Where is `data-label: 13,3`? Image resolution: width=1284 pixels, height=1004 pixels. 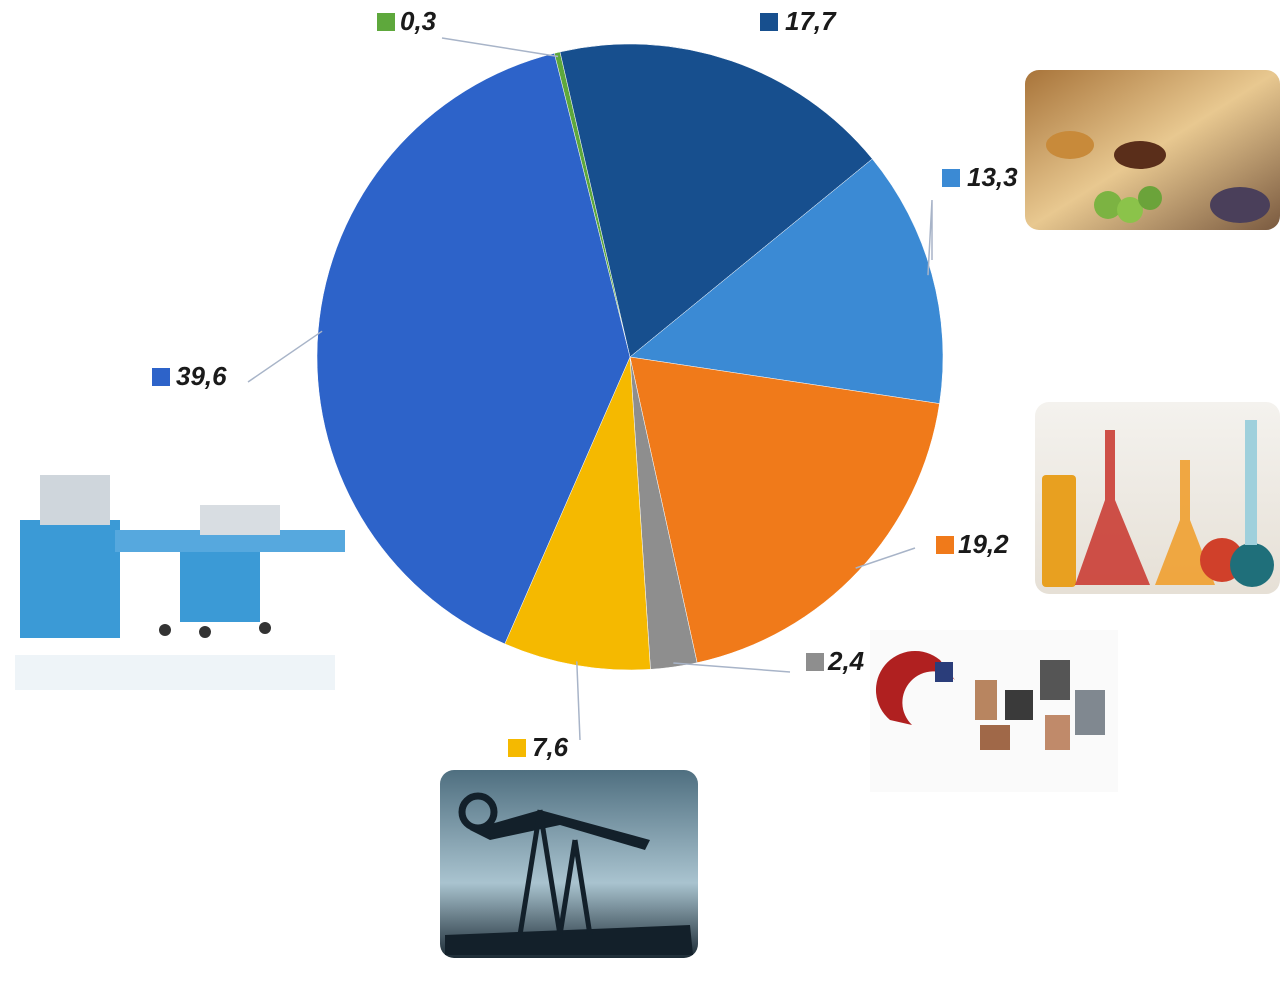 data-label: 13,3 is located at coordinates (992, 177).